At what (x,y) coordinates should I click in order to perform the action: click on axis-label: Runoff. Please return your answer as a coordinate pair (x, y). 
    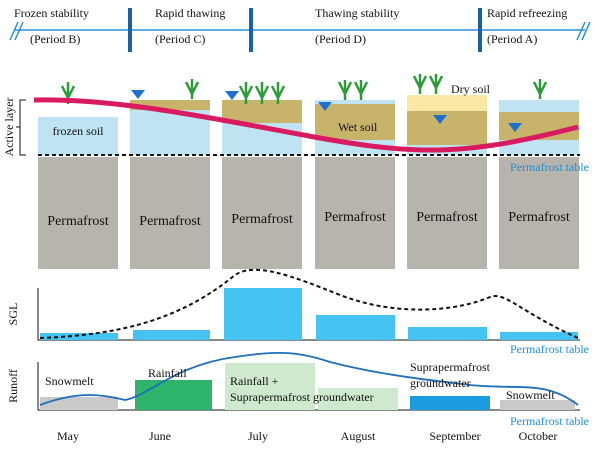
    Looking at the image, I should click on (13, 386).